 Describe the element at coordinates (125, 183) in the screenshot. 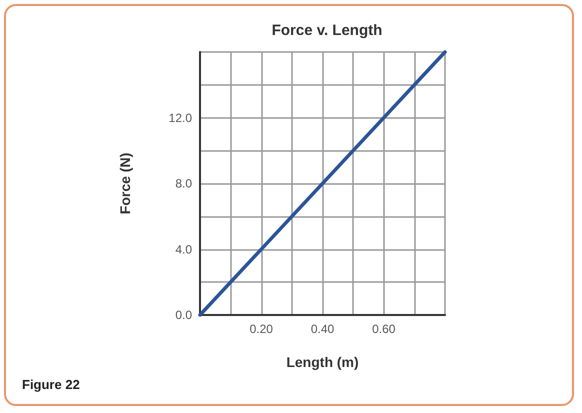

I see `y-axis-title: Force (N)` at that location.